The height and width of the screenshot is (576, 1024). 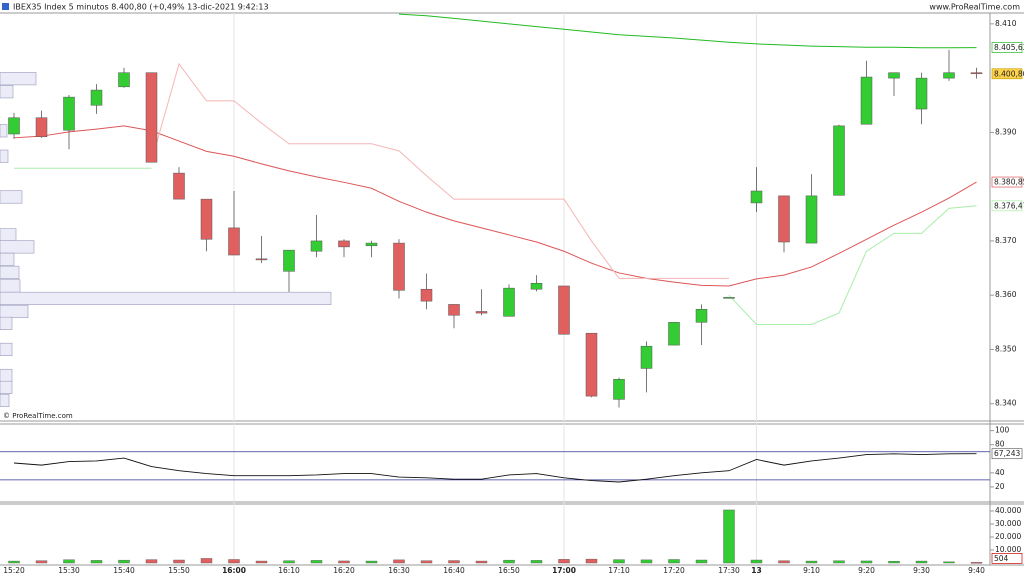 I want to click on y-tick-label: 8.360, so click(x=1006, y=294).